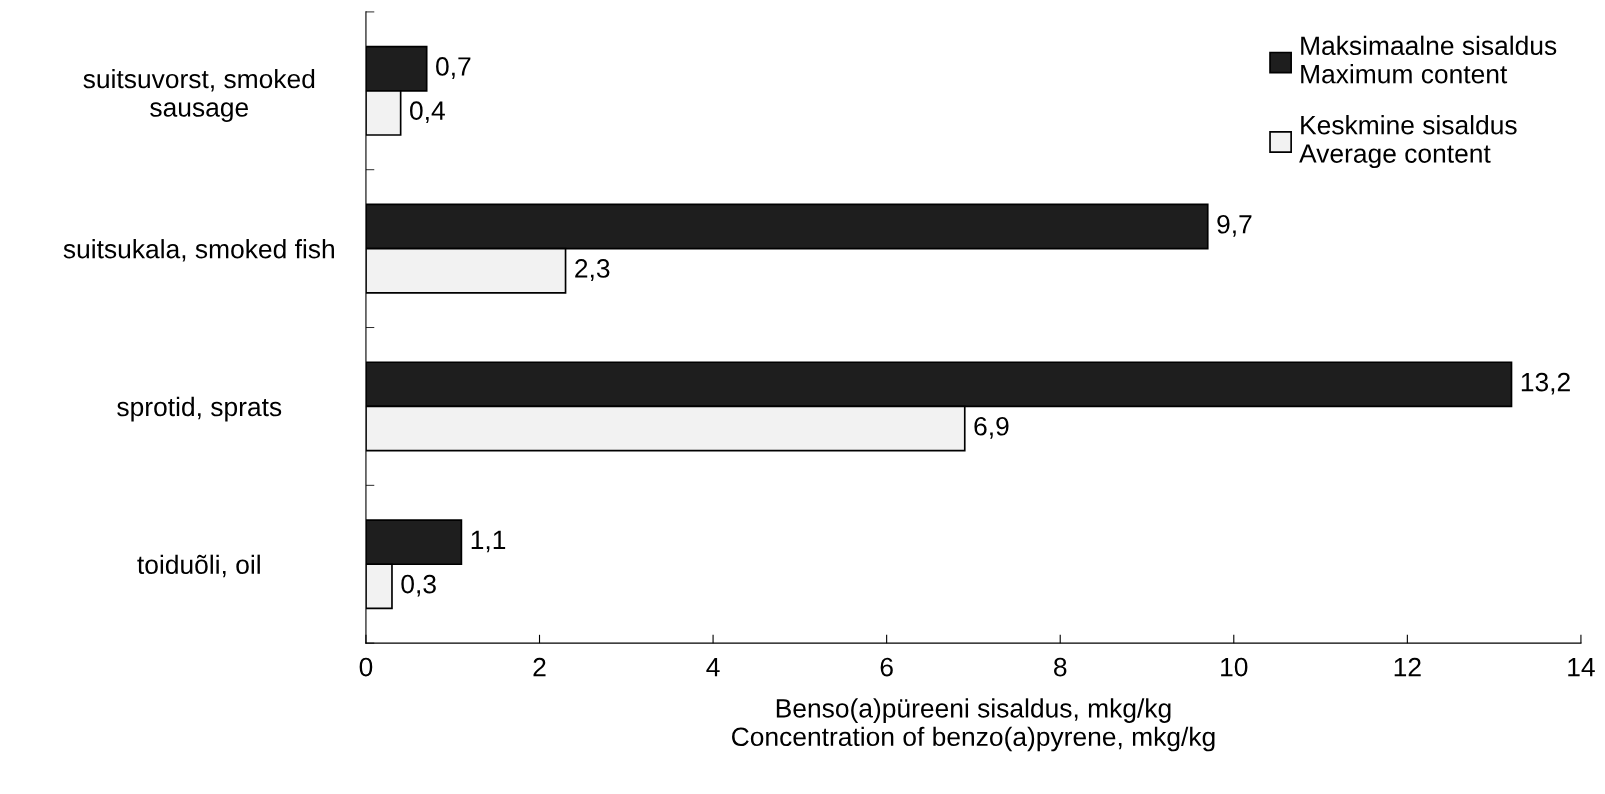  Describe the element at coordinates (713, 667) in the screenshot. I see `x-tick-label: 4` at that location.